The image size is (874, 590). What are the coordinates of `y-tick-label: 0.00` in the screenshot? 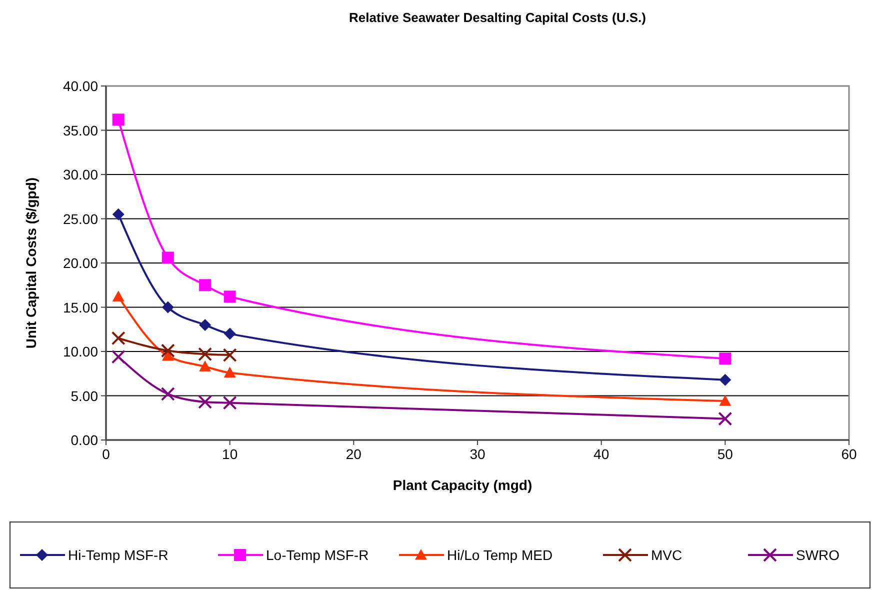 It's located at (84, 440).